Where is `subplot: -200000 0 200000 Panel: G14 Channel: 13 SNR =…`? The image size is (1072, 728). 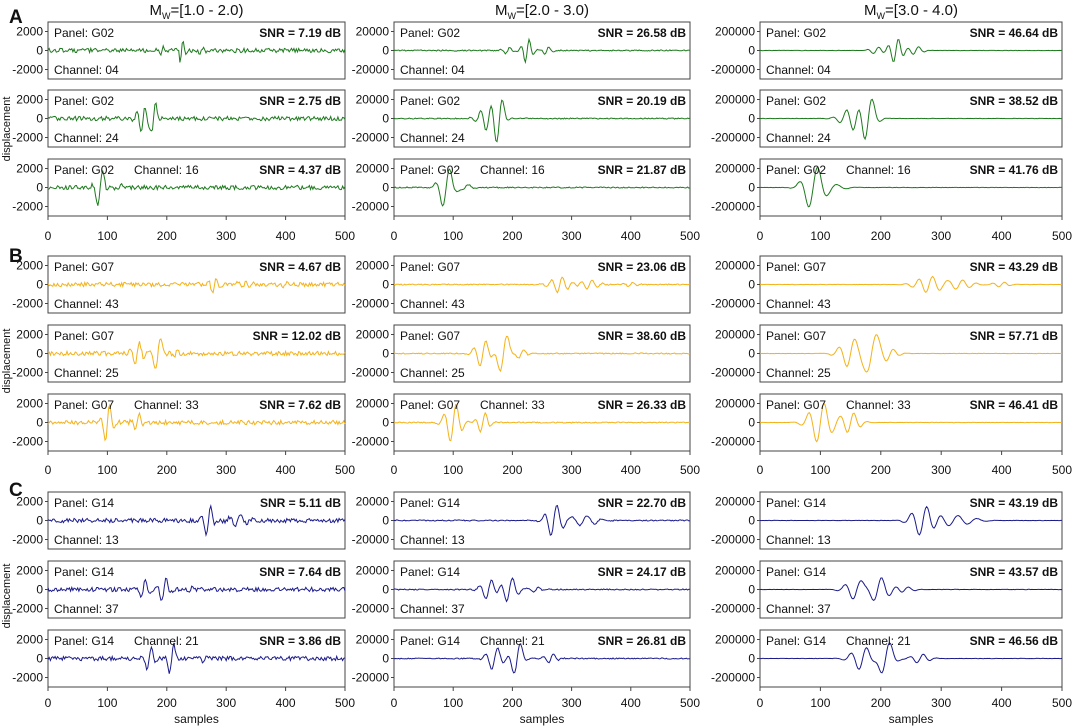 subplot: -200000 0 200000 Panel: G14 Channel: 13 SNR =… is located at coordinates (887, 520).